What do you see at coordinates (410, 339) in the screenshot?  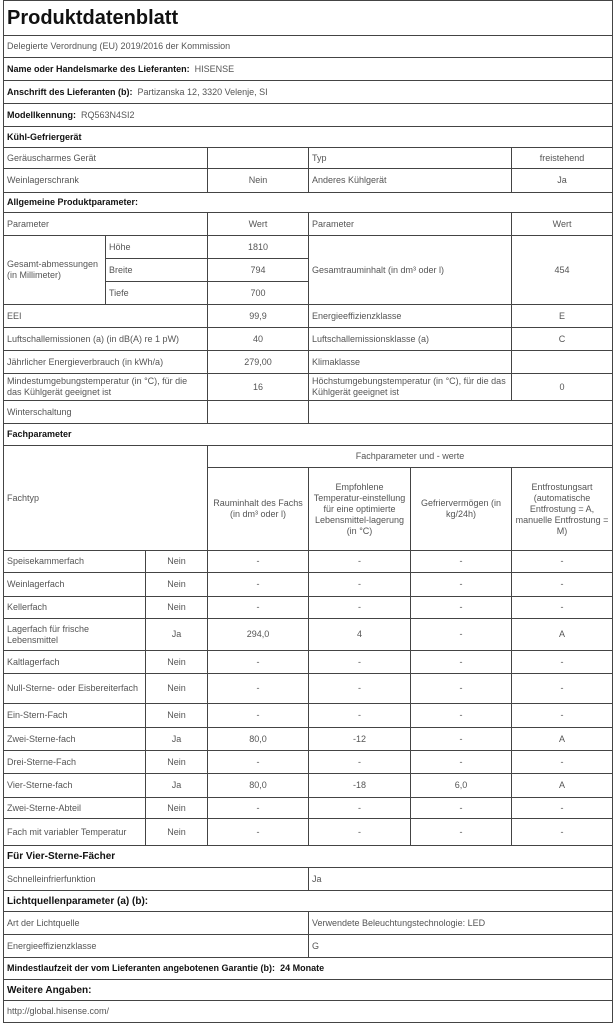 I see `row-label: Luftschallemissionsklasse (a)` at bounding box center [410, 339].